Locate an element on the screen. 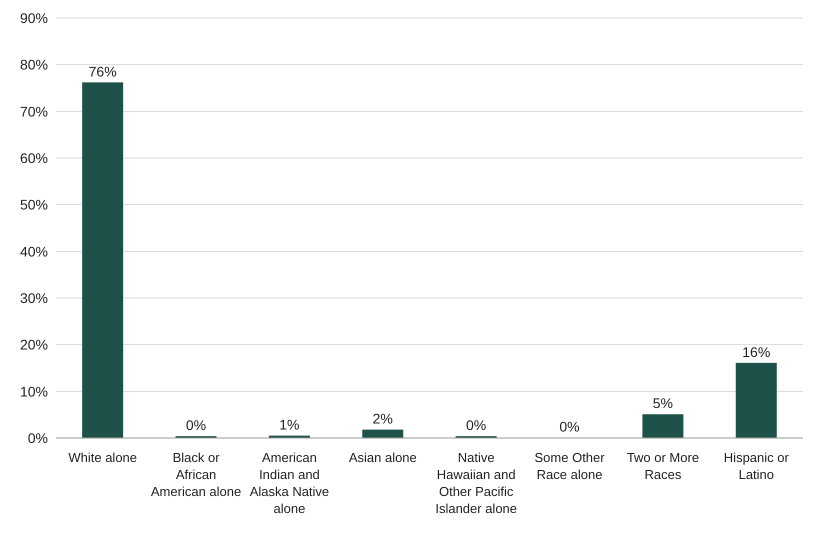 The height and width of the screenshot is (540, 823). data-label: 1% is located at coordinates (289, 424).